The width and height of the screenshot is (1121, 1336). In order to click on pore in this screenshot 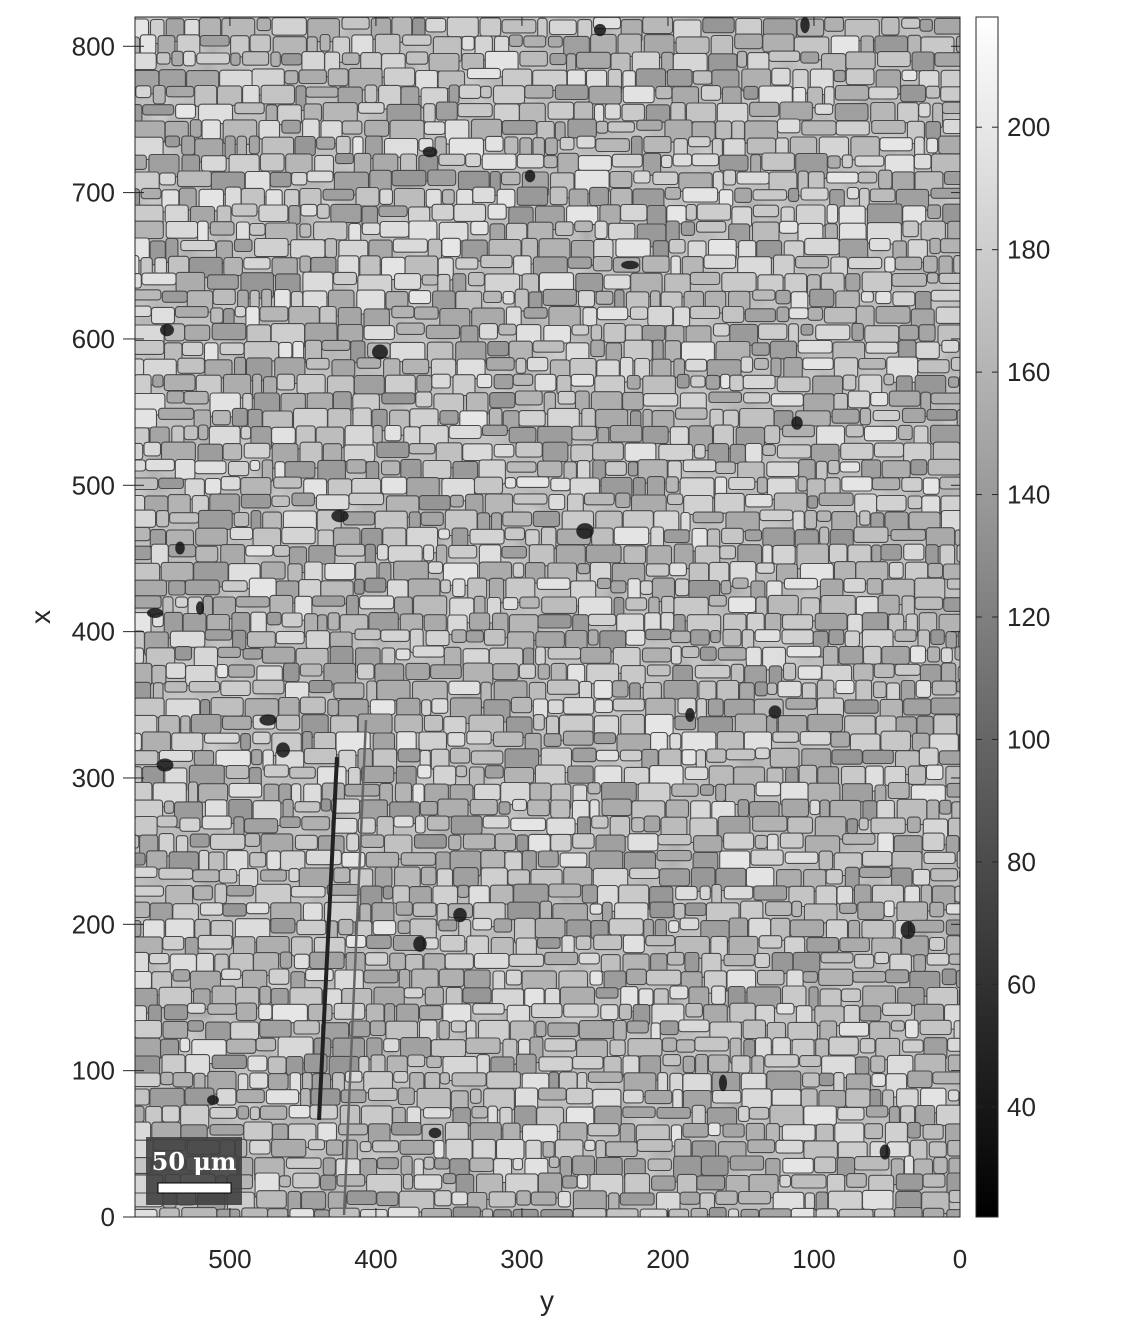, I will do `click(380, 352)`.